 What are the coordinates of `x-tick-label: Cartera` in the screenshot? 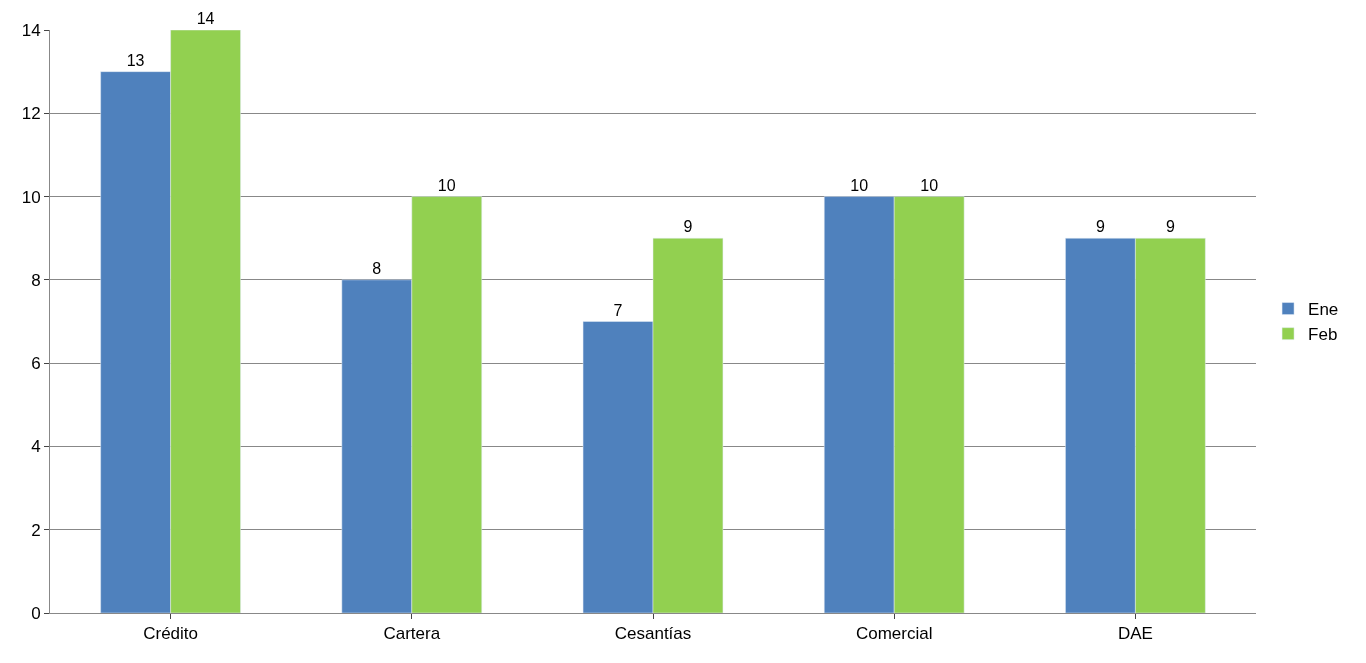 It's located at (412, 634).